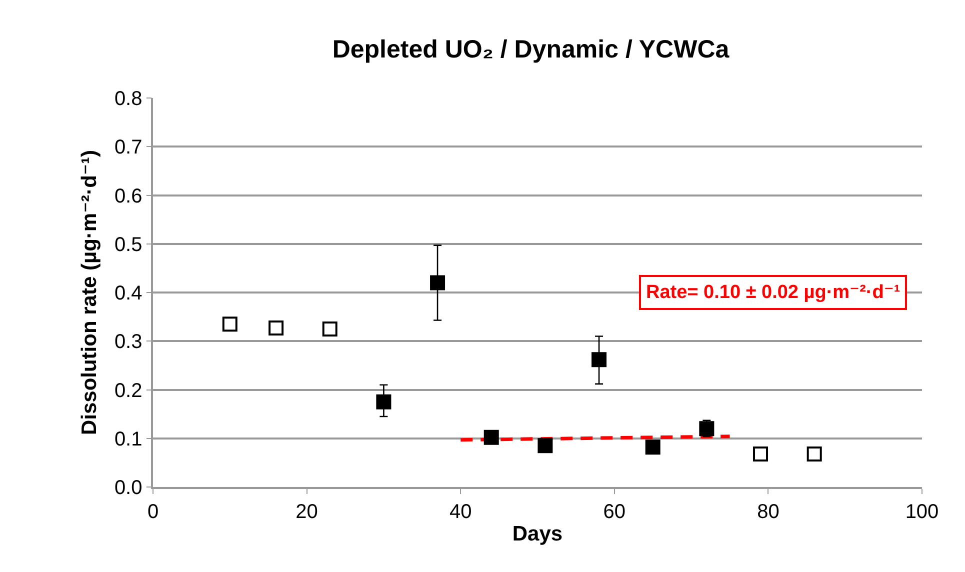  I want to click on y-tick-label: 0.1, so click(128, 439).